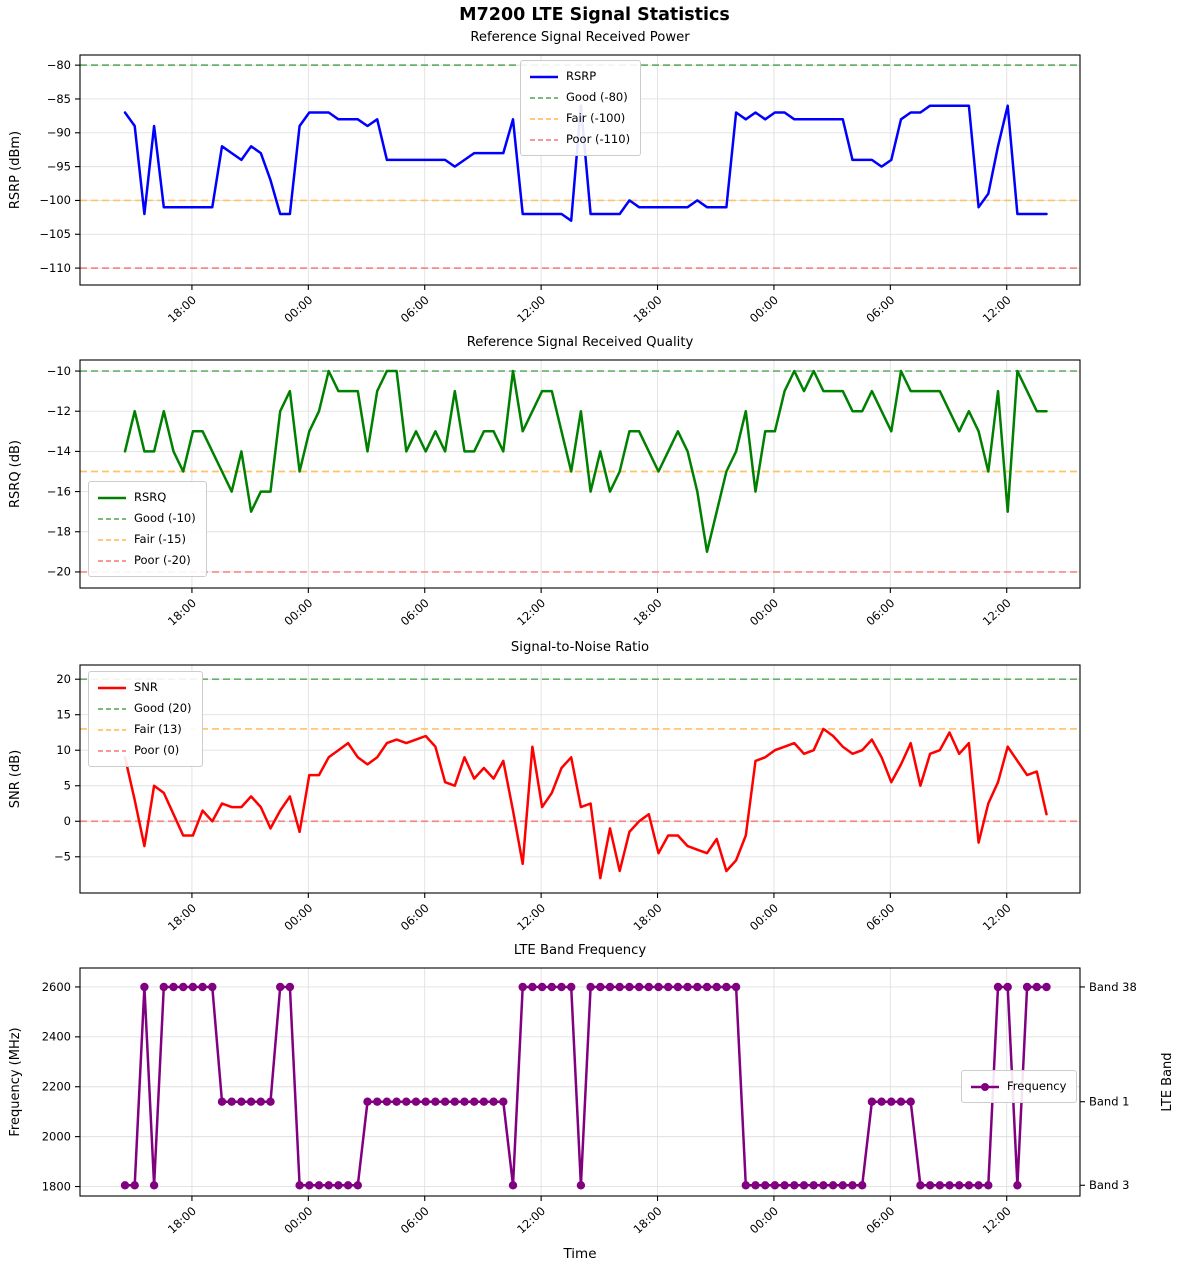 This screenshot has width=1189, height=1278. I want to click on legend-label-poor: Poor (-110), so click(598, 139).